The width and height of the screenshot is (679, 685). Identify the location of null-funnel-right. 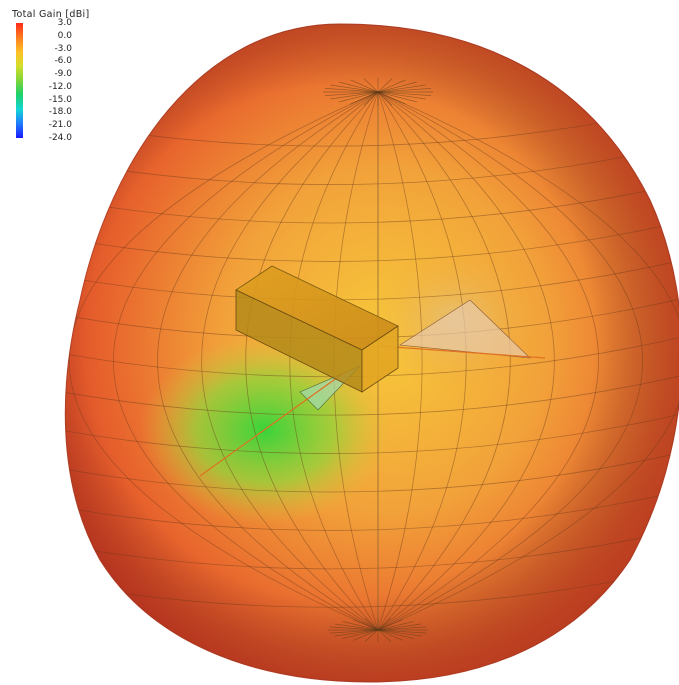
(465, 329).